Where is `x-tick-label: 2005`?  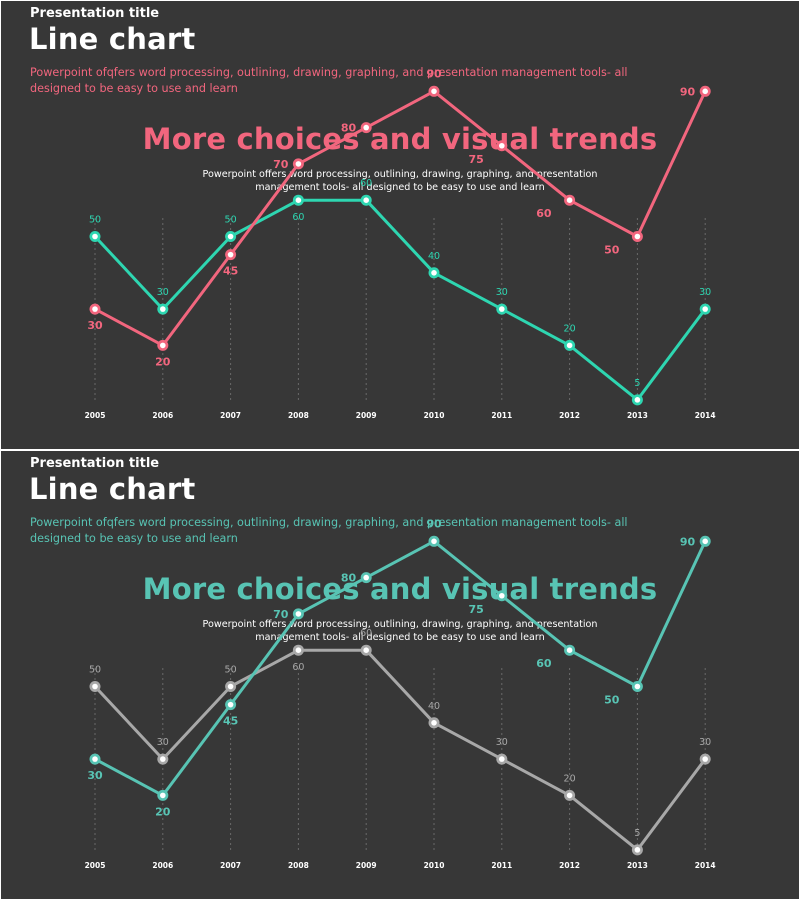 x-tick-label: 2005 is located at coordinates (95, 865).